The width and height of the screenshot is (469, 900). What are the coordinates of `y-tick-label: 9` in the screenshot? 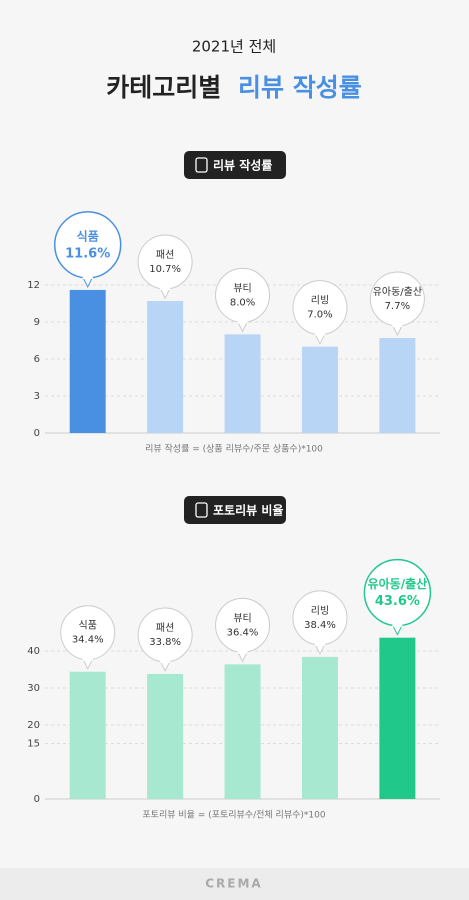 It's located at (37, 322).